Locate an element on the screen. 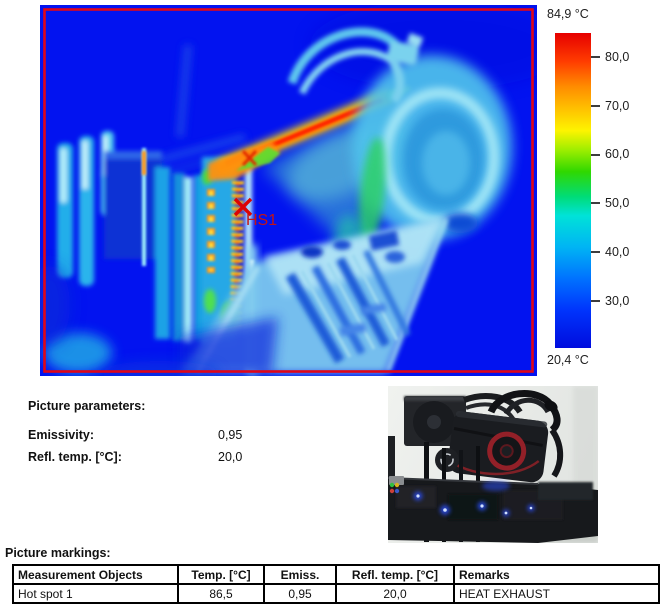  scale-max-label: 84,9 °C is located at coordinates (568, 14).